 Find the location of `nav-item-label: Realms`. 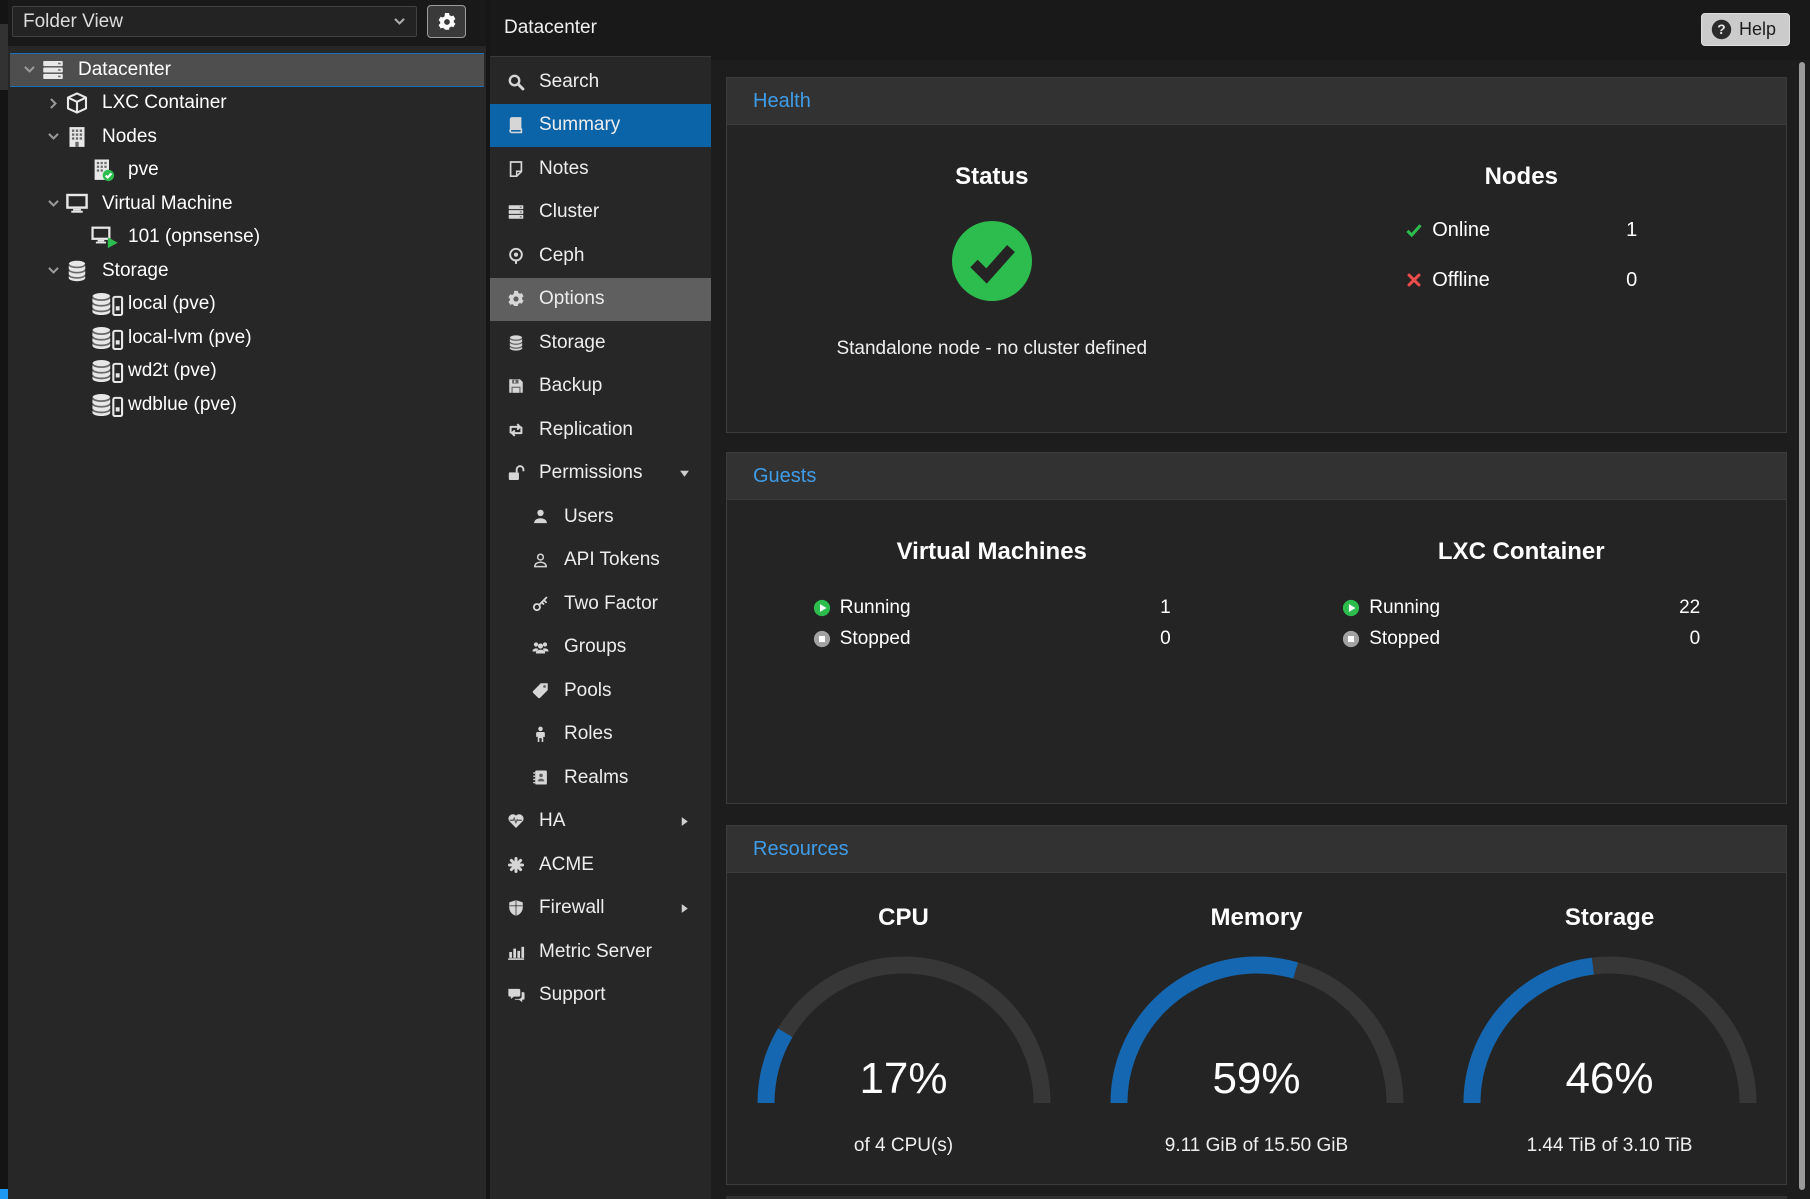

nav-item-label: Realms is located at coordinates (596, 777).